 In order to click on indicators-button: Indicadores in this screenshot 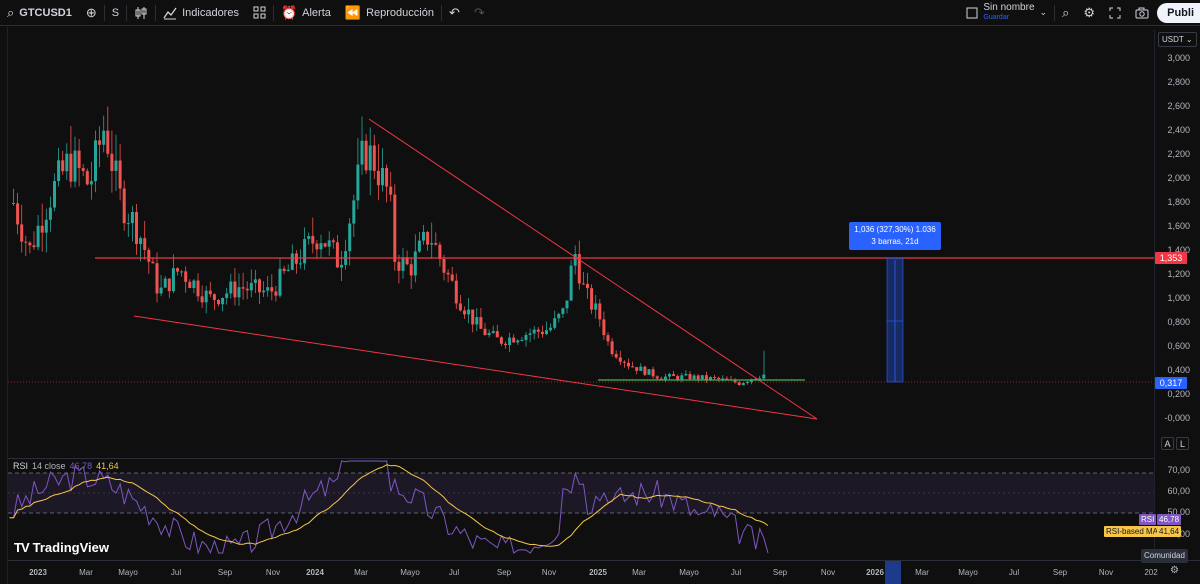, I will do `click(201, 13)`.